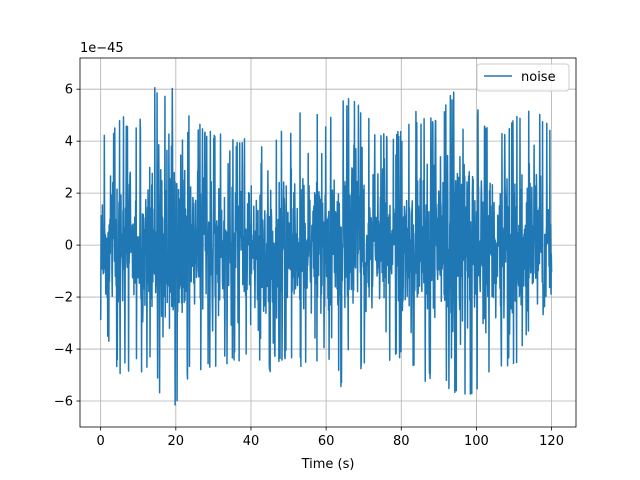 The width and height of the screenshot is (640, 480). I want to click on y-offset-label: 1e−45, so click(102, 48).